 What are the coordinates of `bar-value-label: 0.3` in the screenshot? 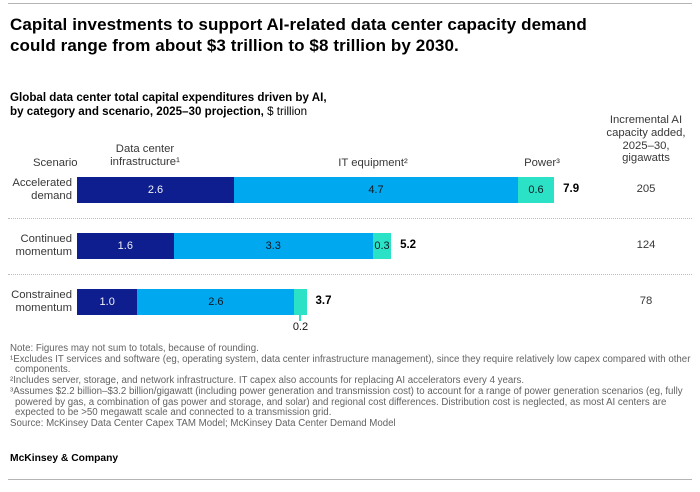 It's located at (382, 246).